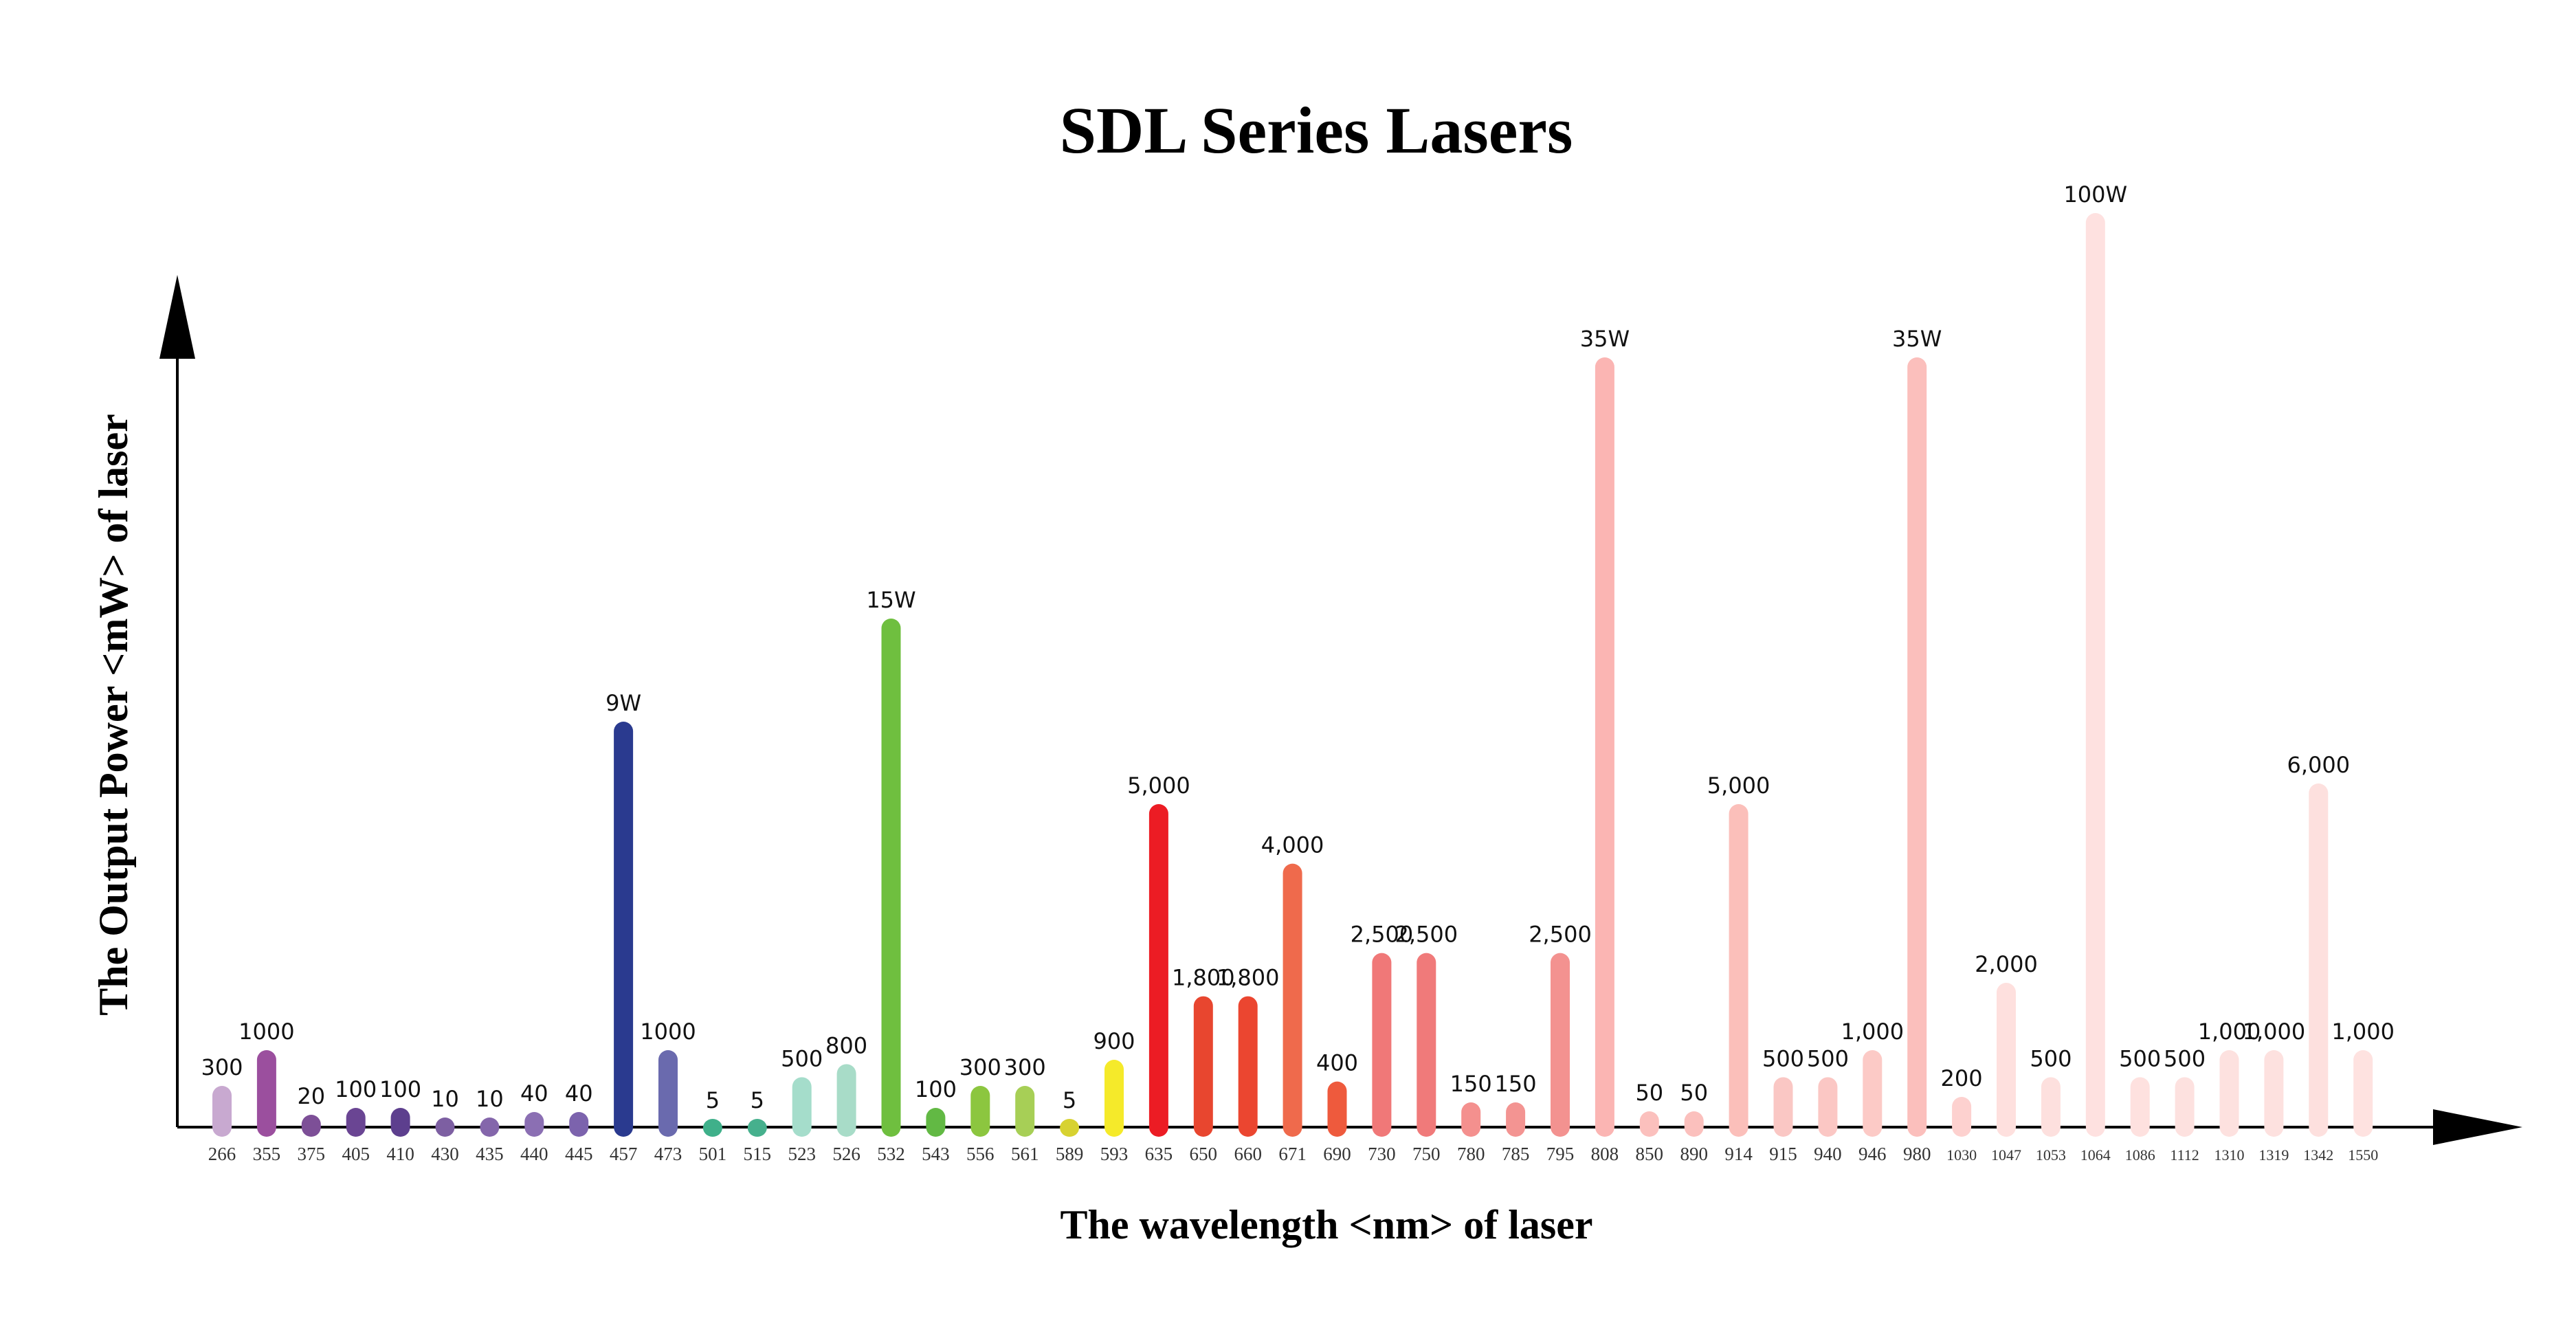  What do you see at coordinates (1828, 1154) in the screenshot?
I see `x-tick-940: 940` at bounding box center [1828, 1154].